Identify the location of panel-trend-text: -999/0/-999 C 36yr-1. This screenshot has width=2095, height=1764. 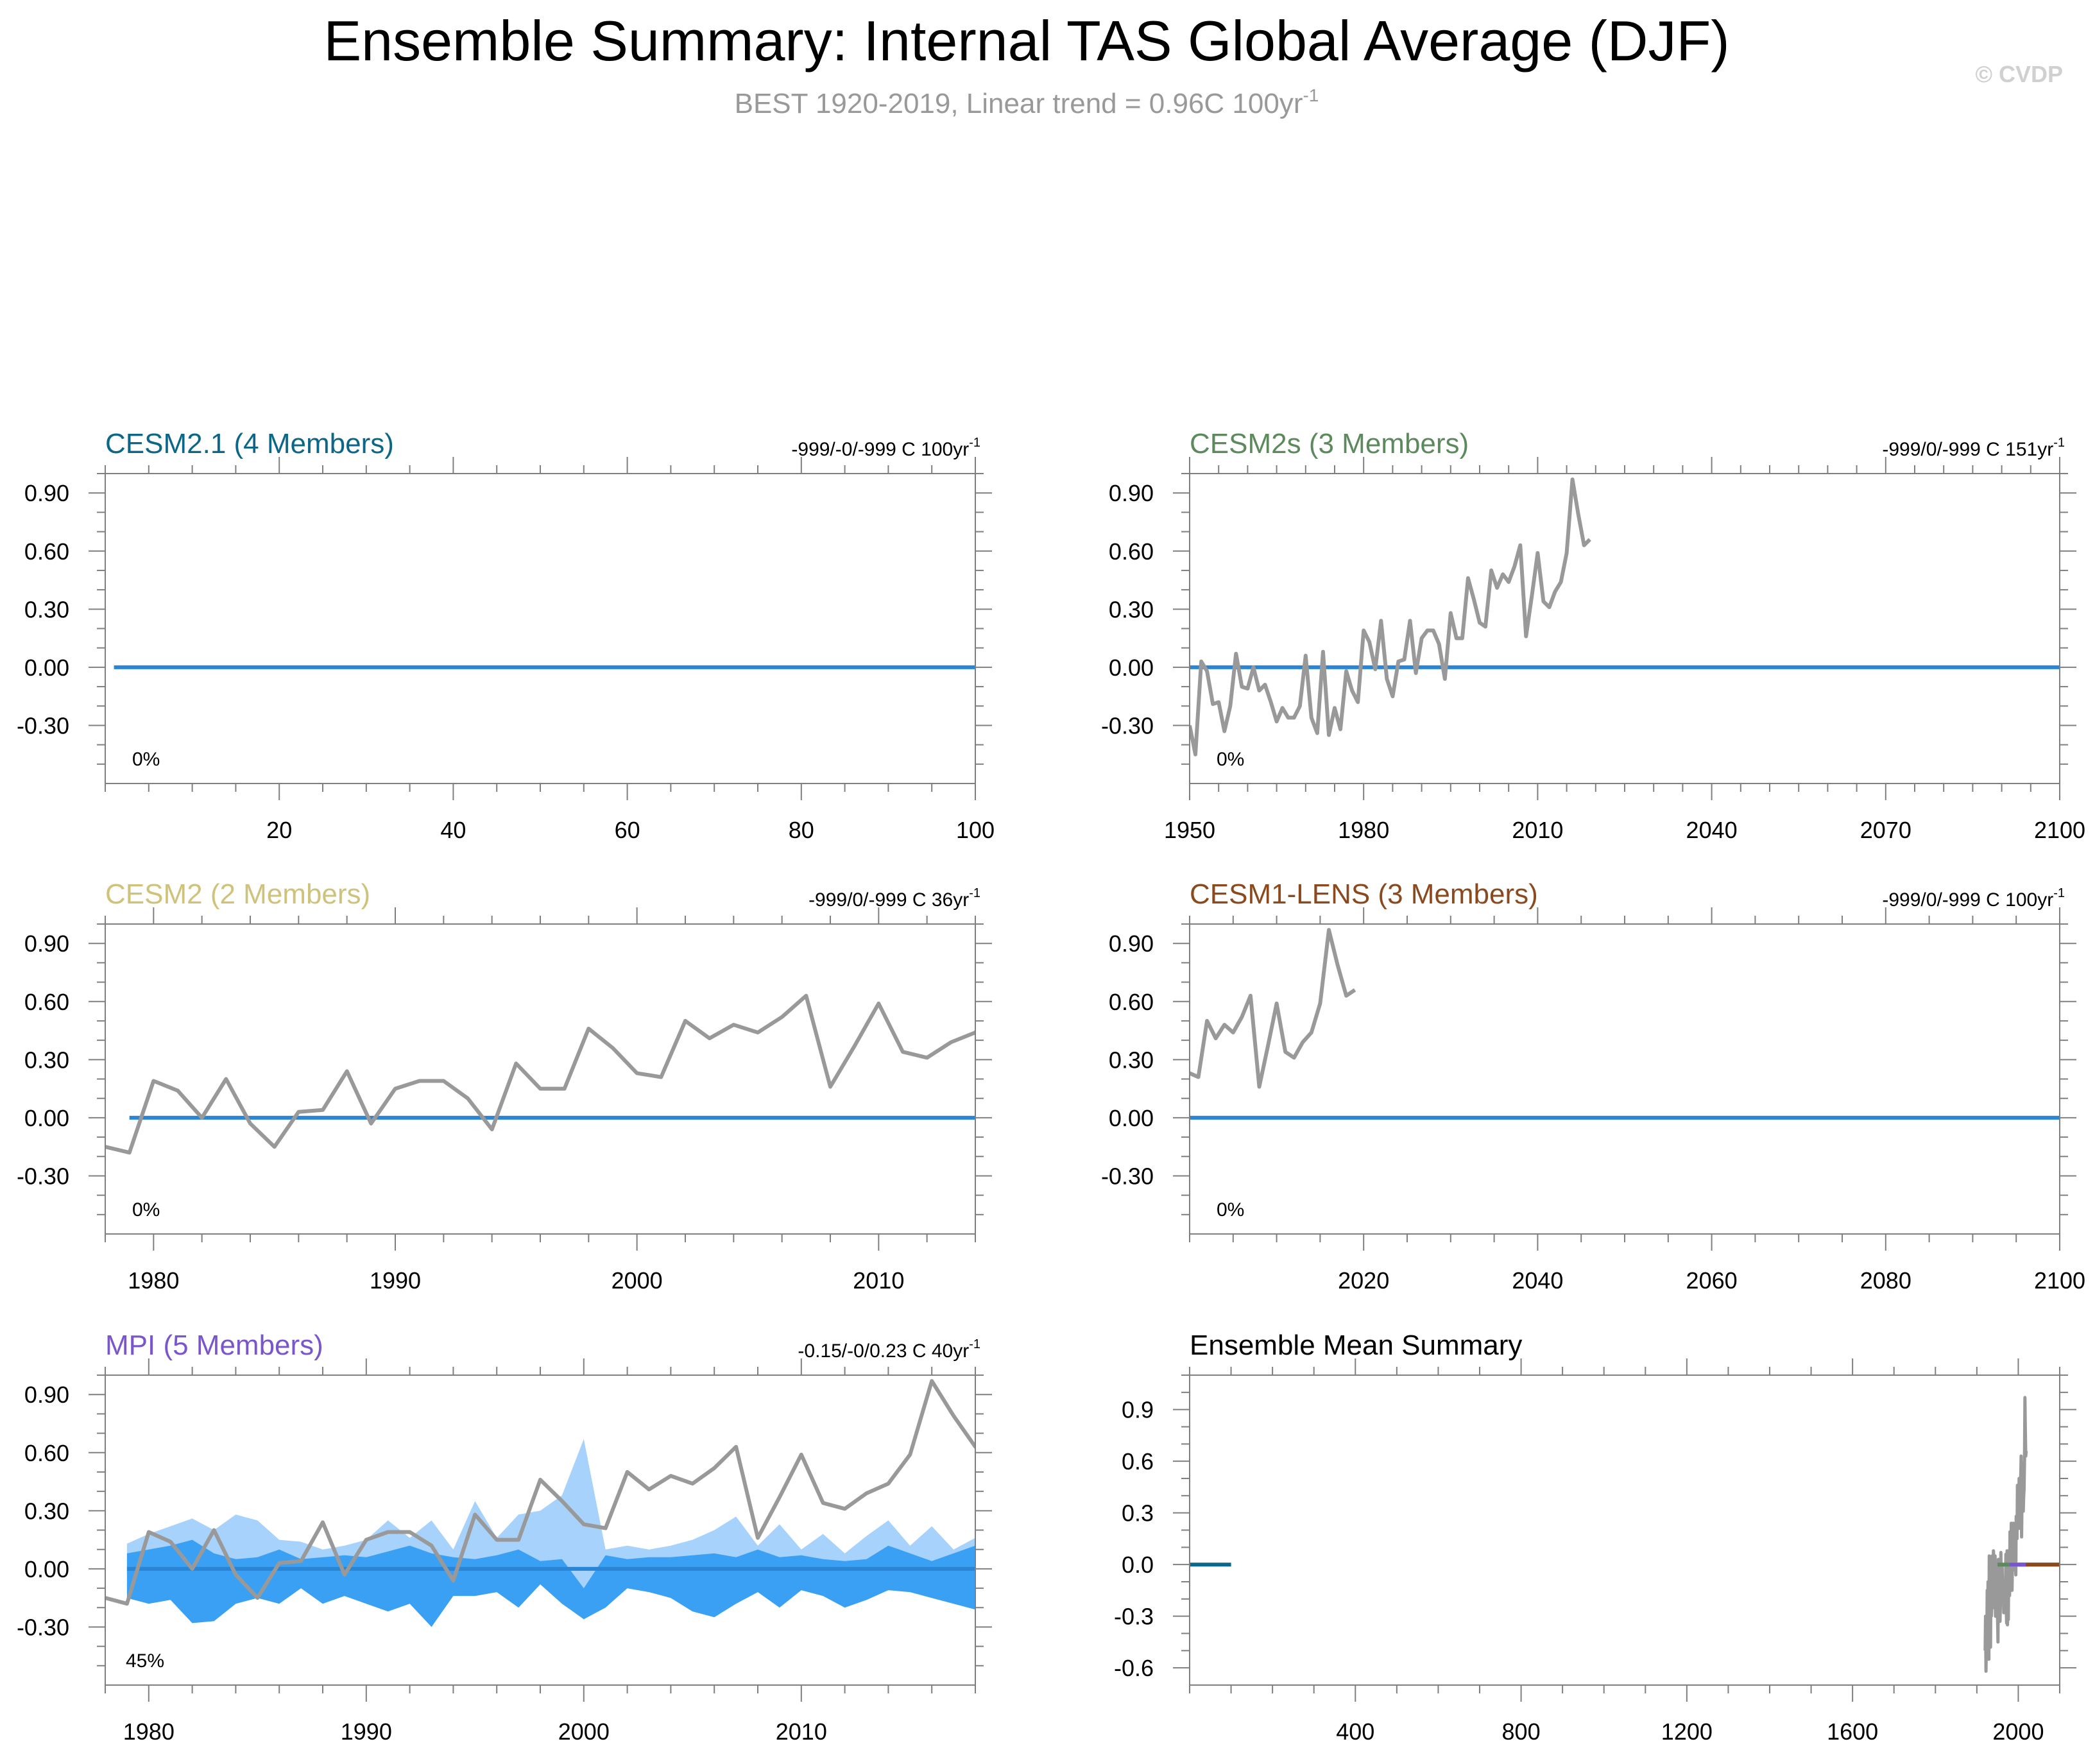
(894, 898).